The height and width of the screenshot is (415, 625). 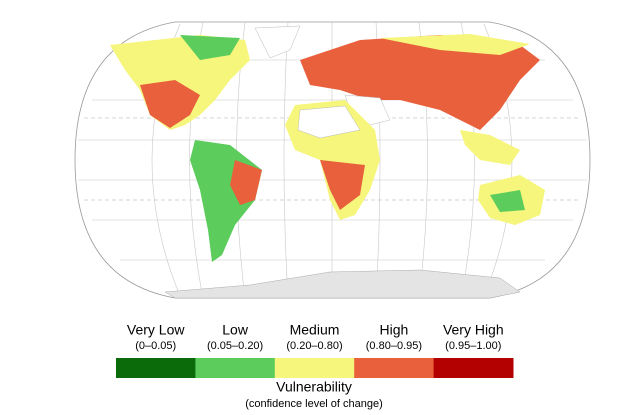 What do you see at coordinates (156, 330) in the screenshot?
I see `legend-label: Very Low` at bounding box center [156, 330].